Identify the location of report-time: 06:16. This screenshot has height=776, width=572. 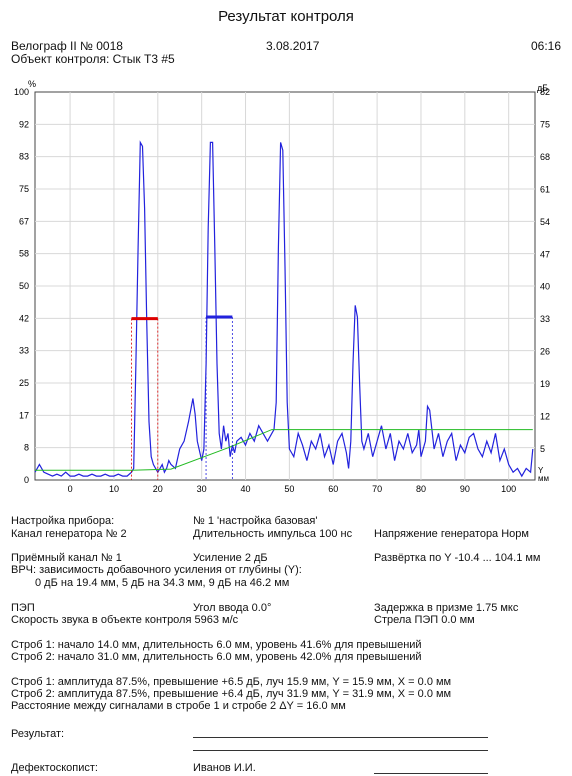
(545, 46).